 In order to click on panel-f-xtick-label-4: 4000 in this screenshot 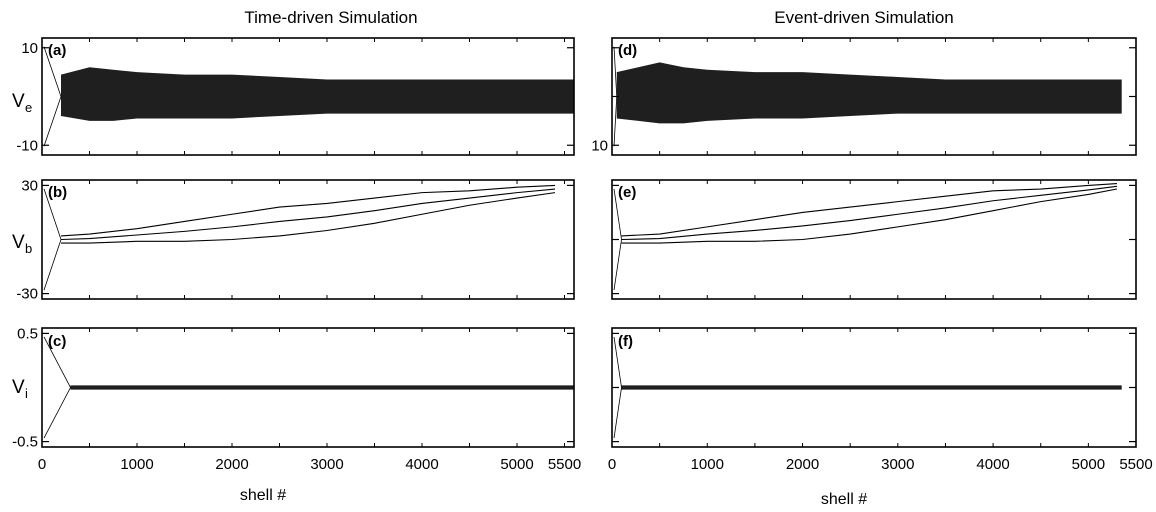, I will do `click(992, 464)`.